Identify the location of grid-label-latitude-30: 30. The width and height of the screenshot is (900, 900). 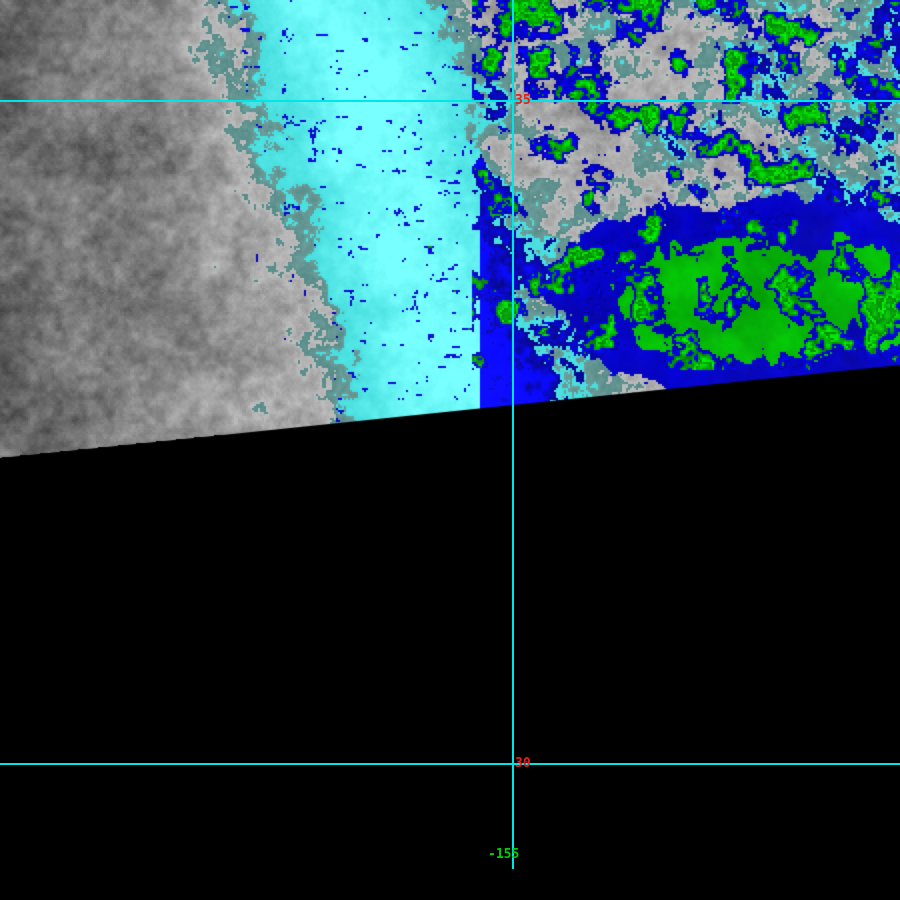
(523, 763).